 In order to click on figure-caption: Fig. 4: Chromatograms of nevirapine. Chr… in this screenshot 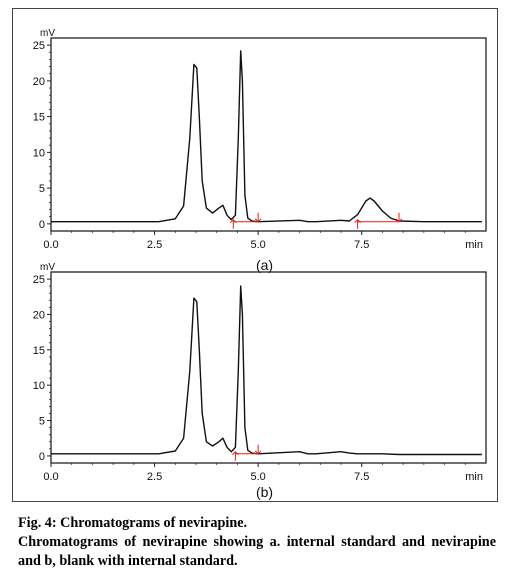, I will do `click(257, 542)`.